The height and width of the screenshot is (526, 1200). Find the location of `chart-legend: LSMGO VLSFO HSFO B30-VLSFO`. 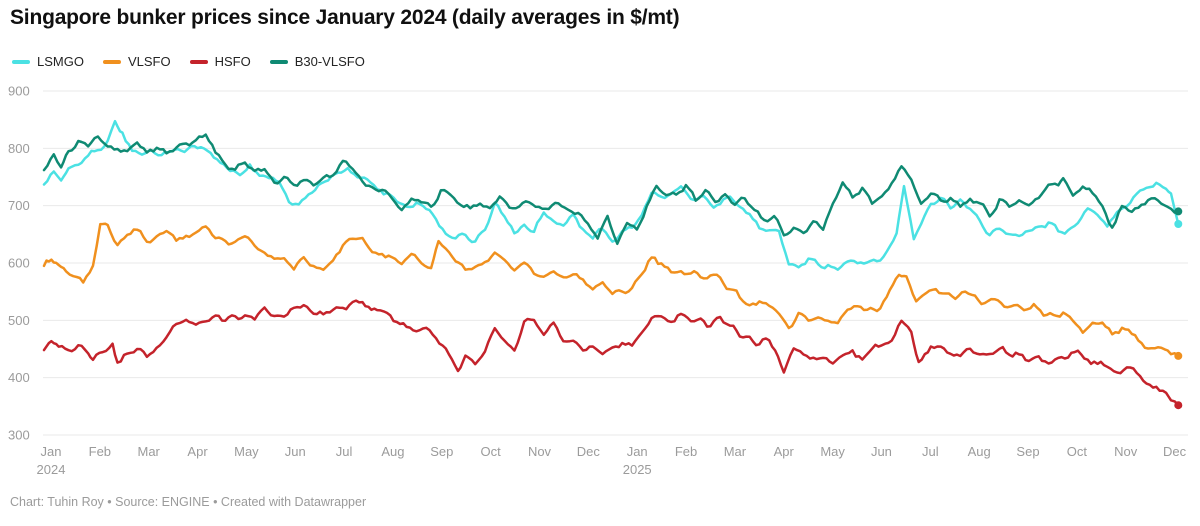

chart-legend: LSMGO VLSFO HSFO B30-VLSFO is located at coordinates (188, 61).